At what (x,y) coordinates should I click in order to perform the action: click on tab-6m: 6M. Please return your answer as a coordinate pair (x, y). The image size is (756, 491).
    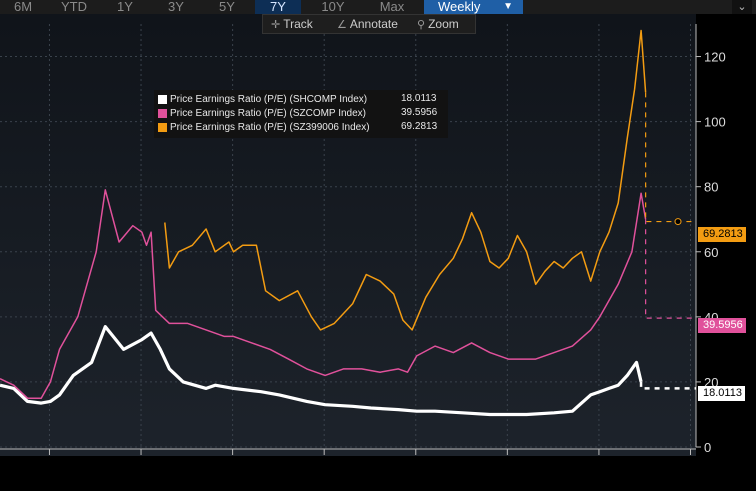
    Looking at the image, I should click on (23, 7).